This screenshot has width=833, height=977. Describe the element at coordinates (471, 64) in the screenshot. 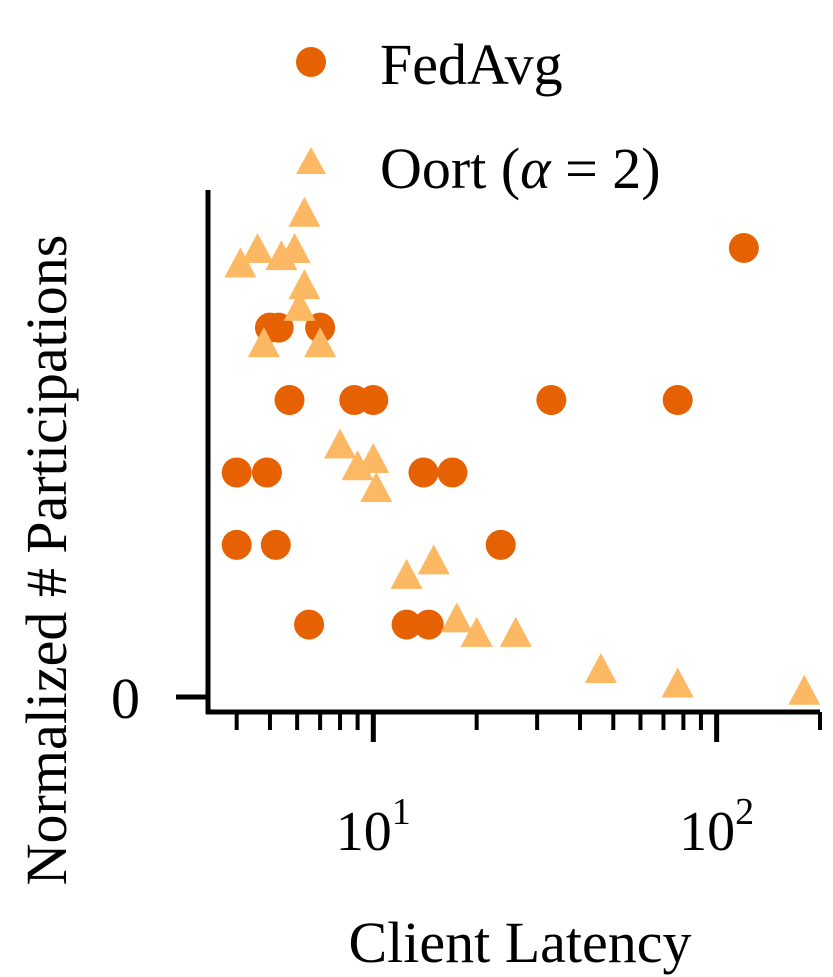

I see `legend-label-fedavg: FedAvg` at that location.